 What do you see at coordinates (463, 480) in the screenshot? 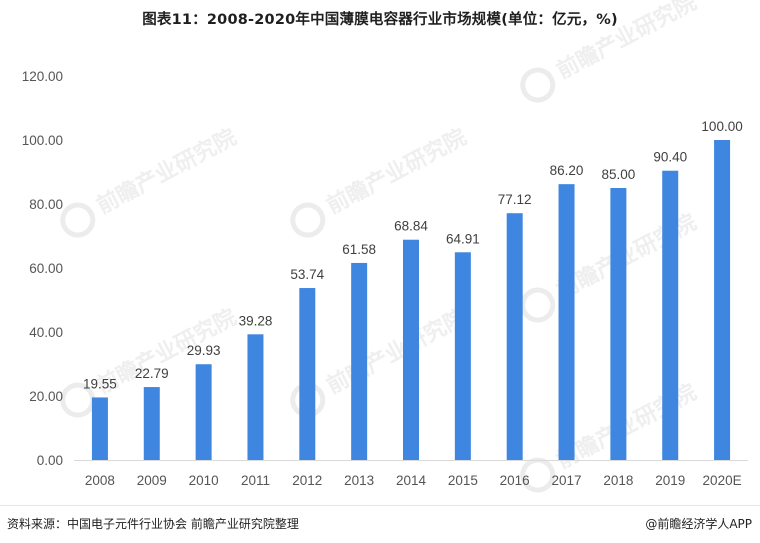
I see `x-tick-label: 2015` at bounding box center [463, 480].